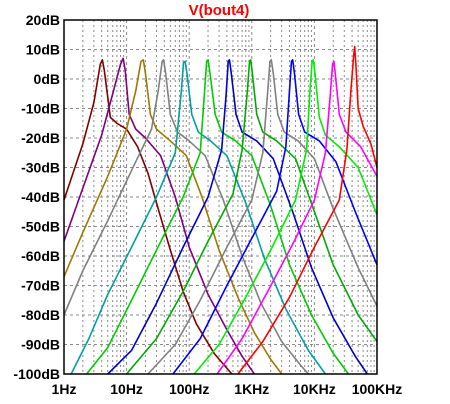 Image resolution: width=450 pixels, height=404 pixels. Describe the element at coordinates (40, 256) in the screenshot. I see `y-tick-label: -60dB` at that location.